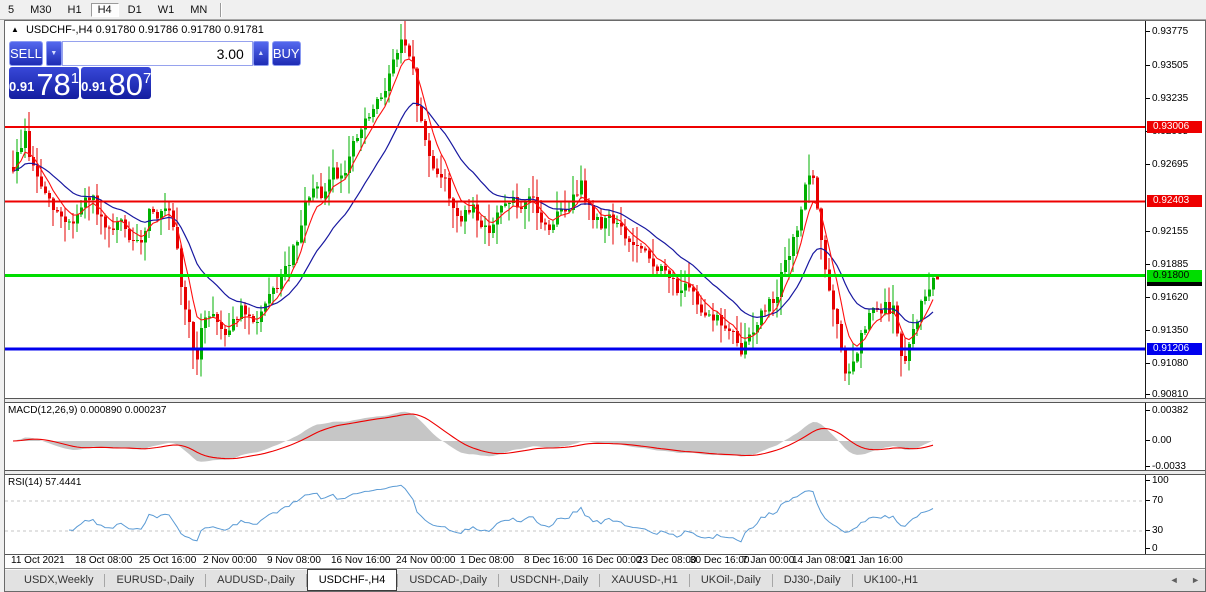 The width and height of the screenshot is (1206, 592). What do you see at coordinates (168, 560) in the screenshot?
I see `time-axis-label: 25 Oct 16:00` at bounding box center [168, 560].